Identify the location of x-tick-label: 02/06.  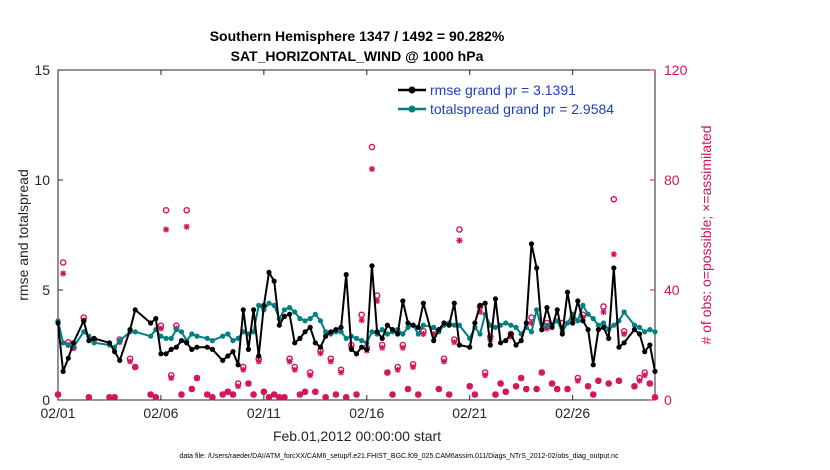
(160, 413).